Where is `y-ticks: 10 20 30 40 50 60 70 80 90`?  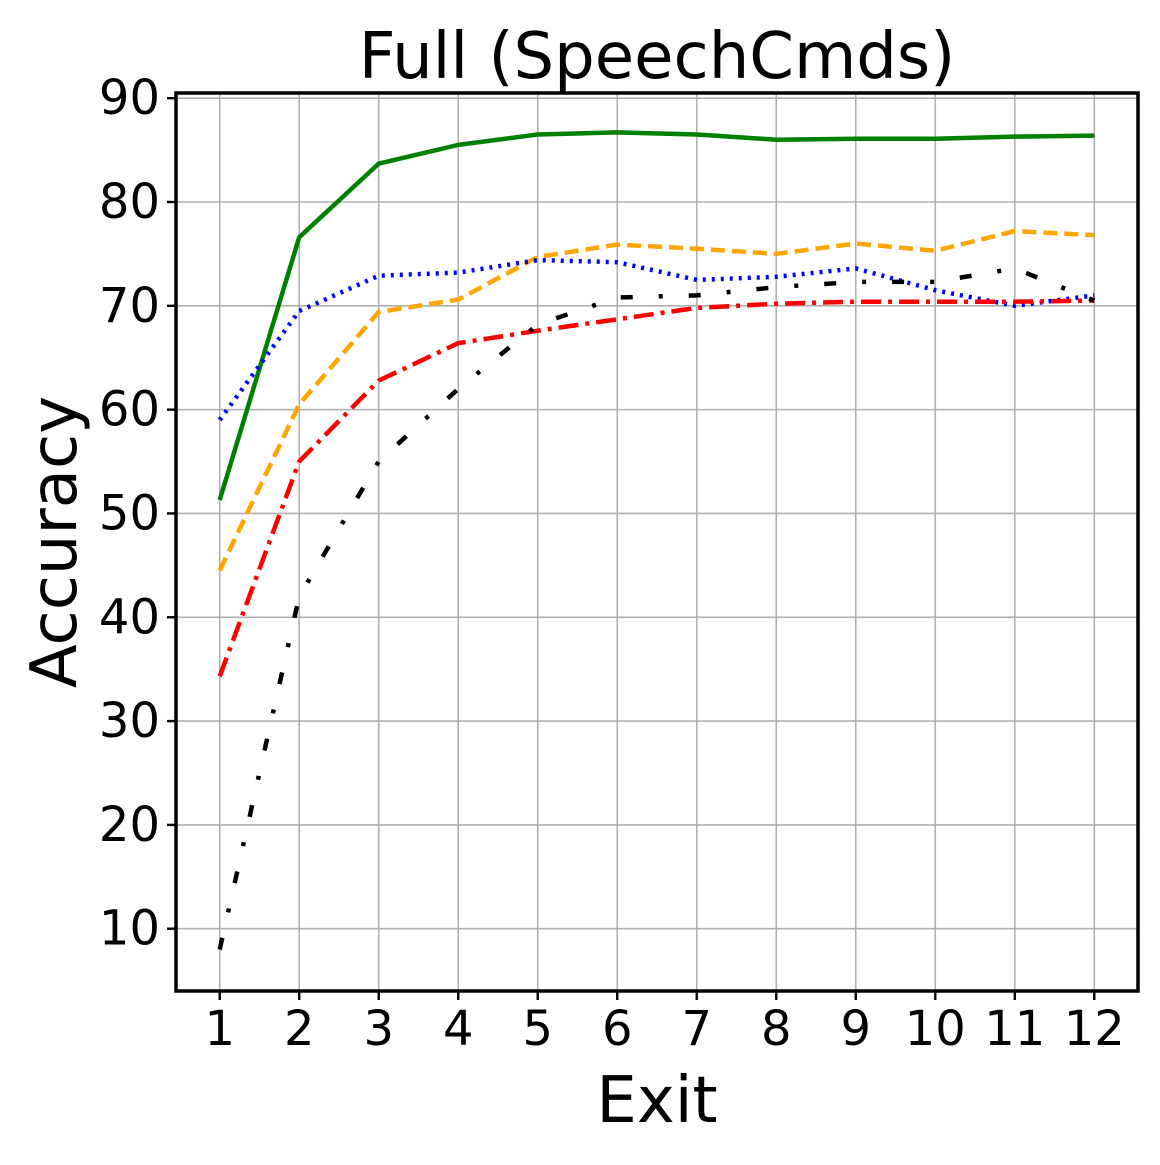
y-ticks: 10 20 30 40 50 60 70 80 90 is located at coordinates (137, 513).